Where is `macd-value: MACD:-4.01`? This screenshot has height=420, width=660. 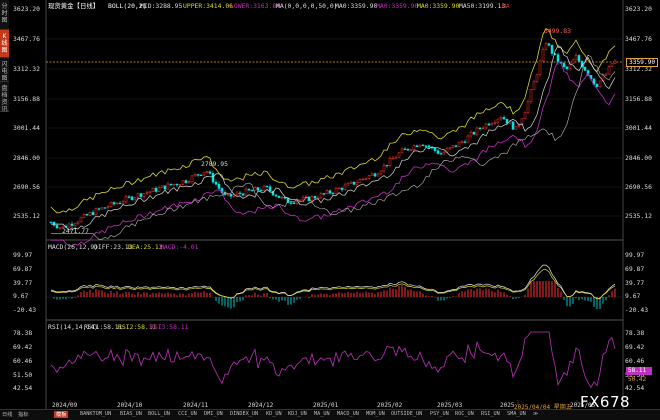 macd-value: MACD:-4.01 is located at coordinates (179, 247).